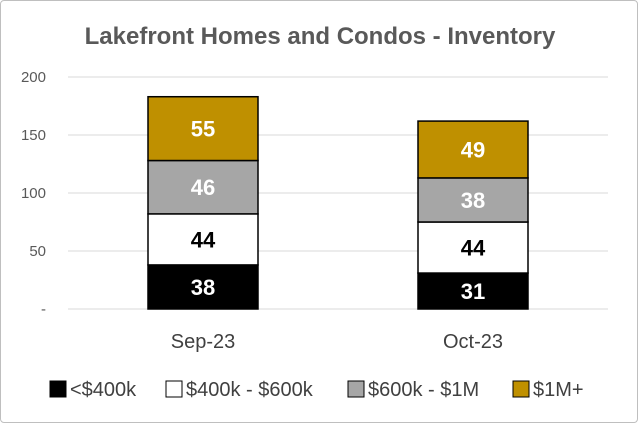  What do you see at coordinates (33, 77) in the screenshot?
I see `y-tick-label: 200` at bounding box center [33, 77].